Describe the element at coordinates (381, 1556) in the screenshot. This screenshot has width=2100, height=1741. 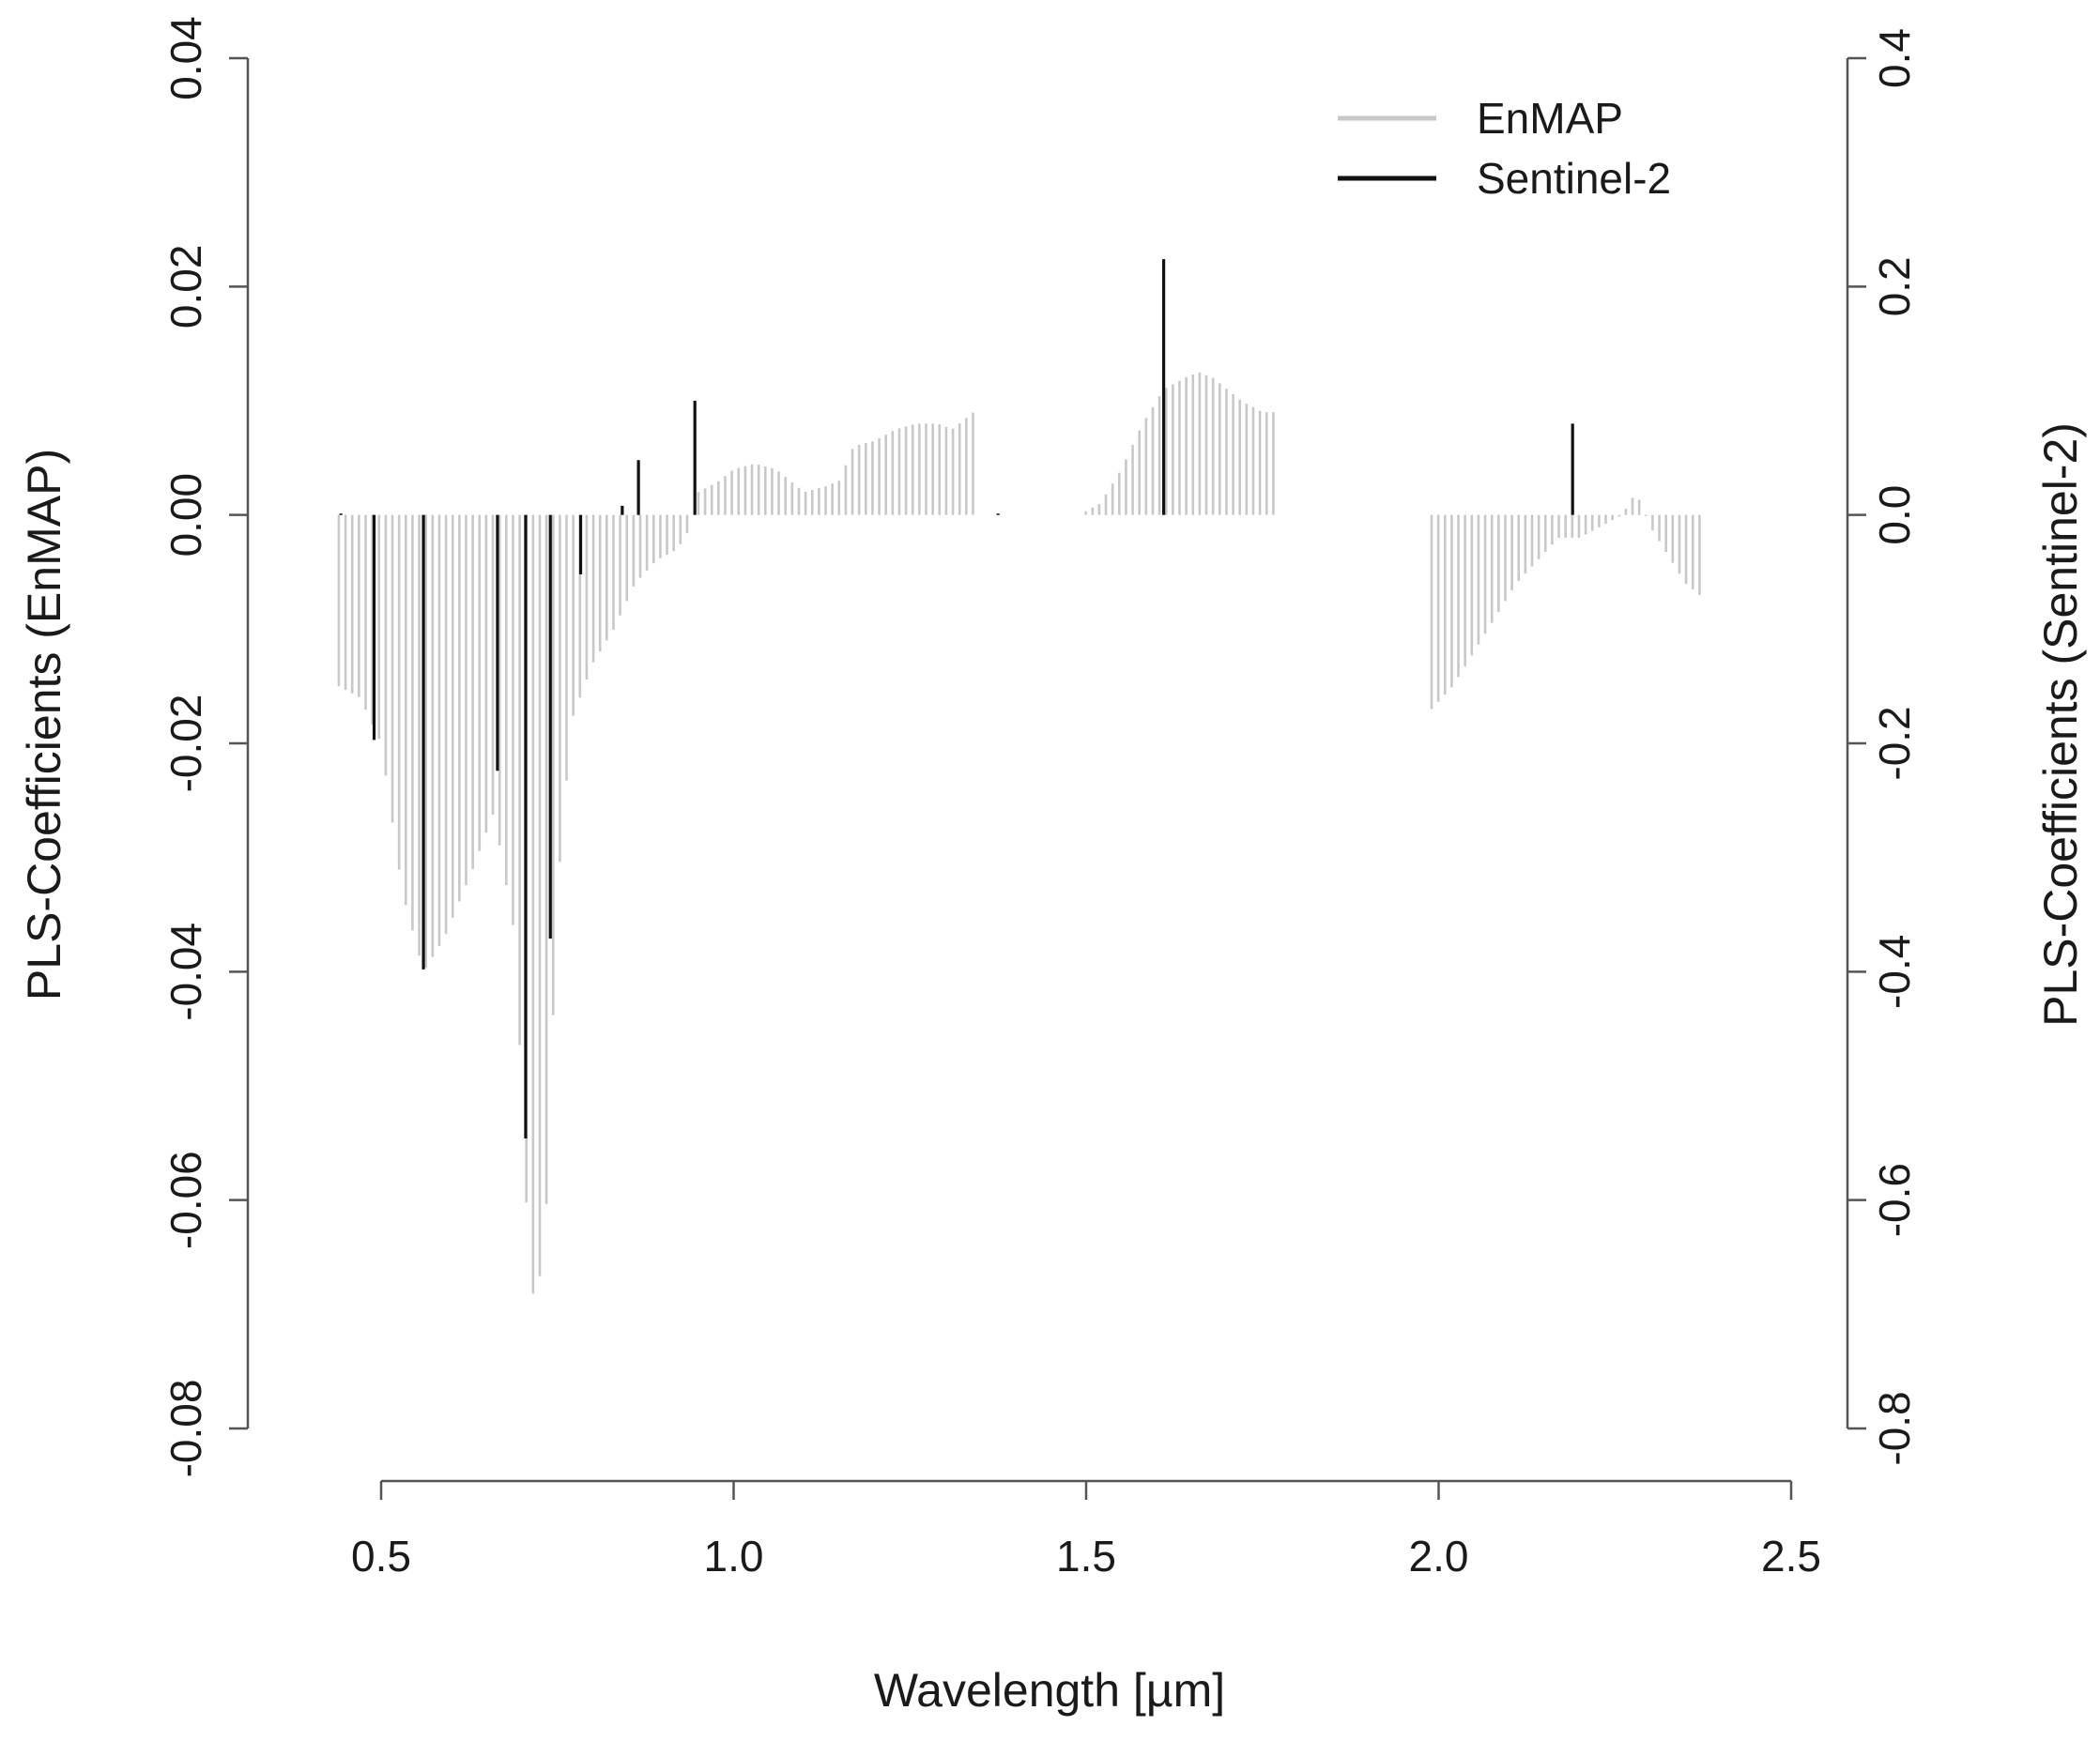
I see `x-tick-label: 0.5` at that location.